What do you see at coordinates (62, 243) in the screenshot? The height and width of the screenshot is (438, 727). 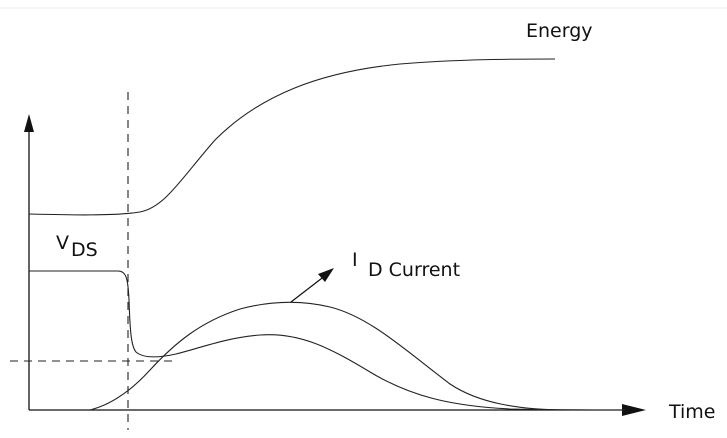 I see `vds-label-main: V` at bounding box center [62, 243].